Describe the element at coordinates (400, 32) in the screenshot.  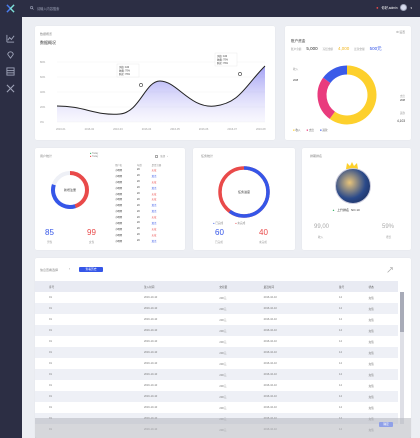
I see `settings-link: ⚙ 设置` at that location.